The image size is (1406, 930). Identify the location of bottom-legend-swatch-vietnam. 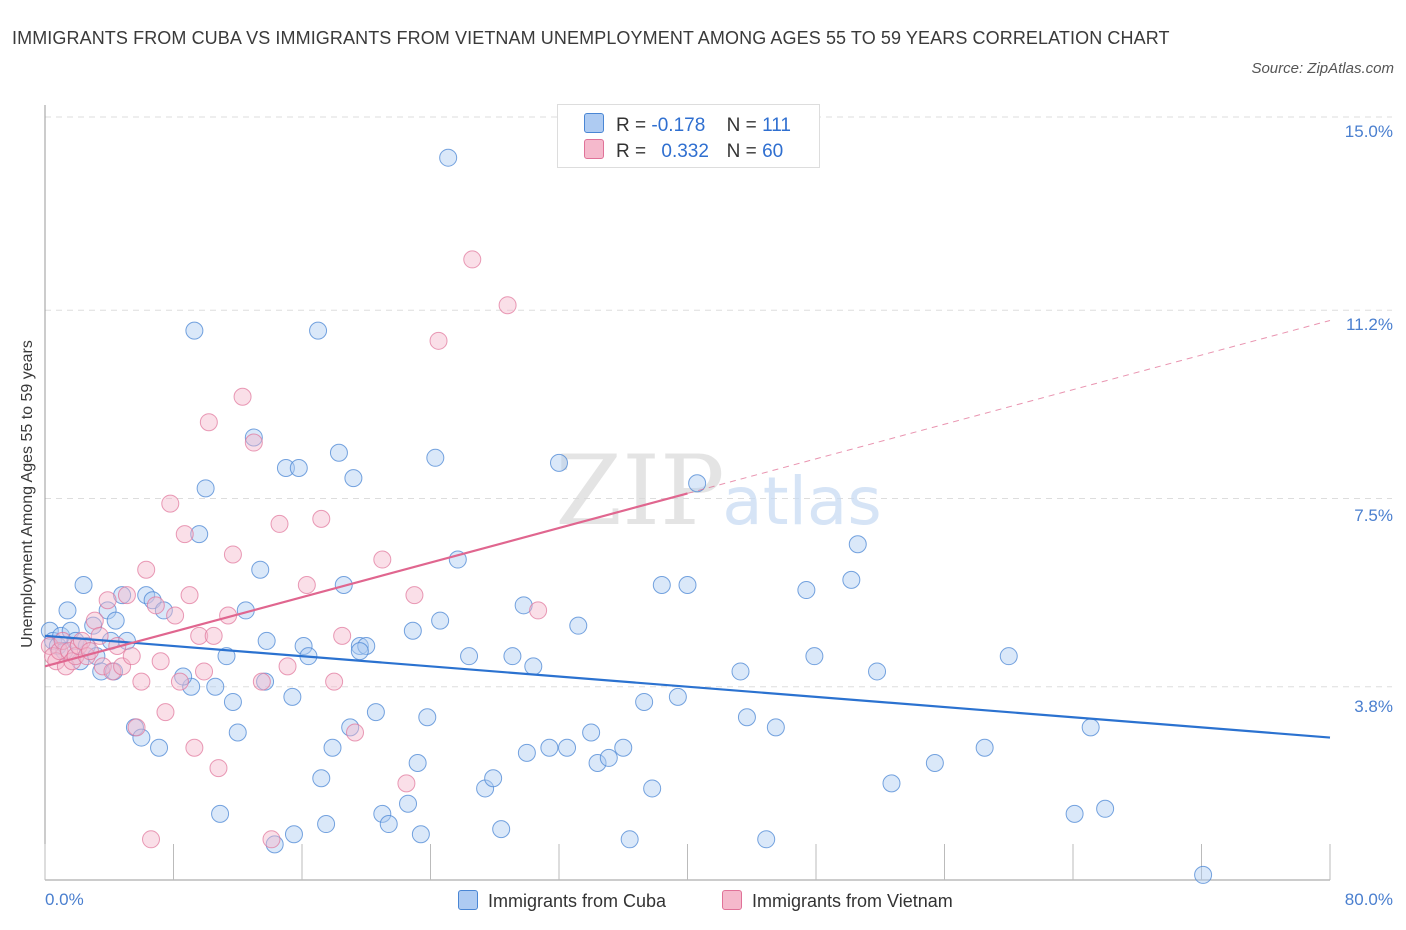
(732, 900).